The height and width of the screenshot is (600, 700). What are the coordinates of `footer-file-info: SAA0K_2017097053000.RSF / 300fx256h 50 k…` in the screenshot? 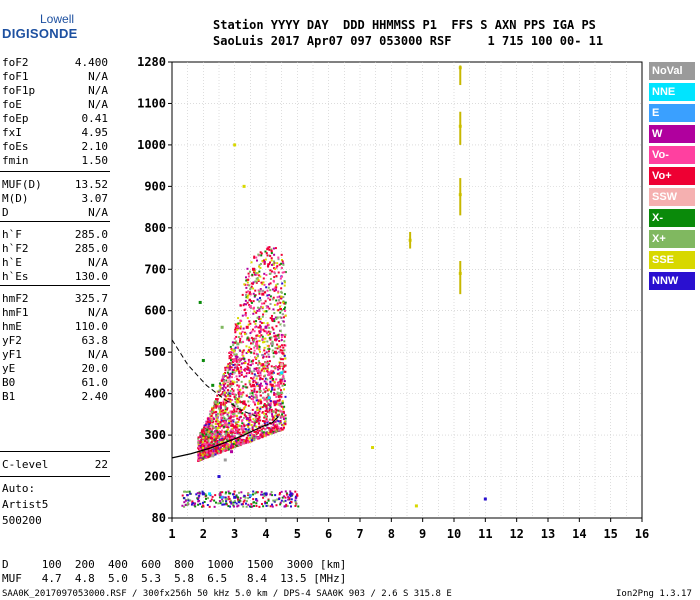 It's located at (227, 594).